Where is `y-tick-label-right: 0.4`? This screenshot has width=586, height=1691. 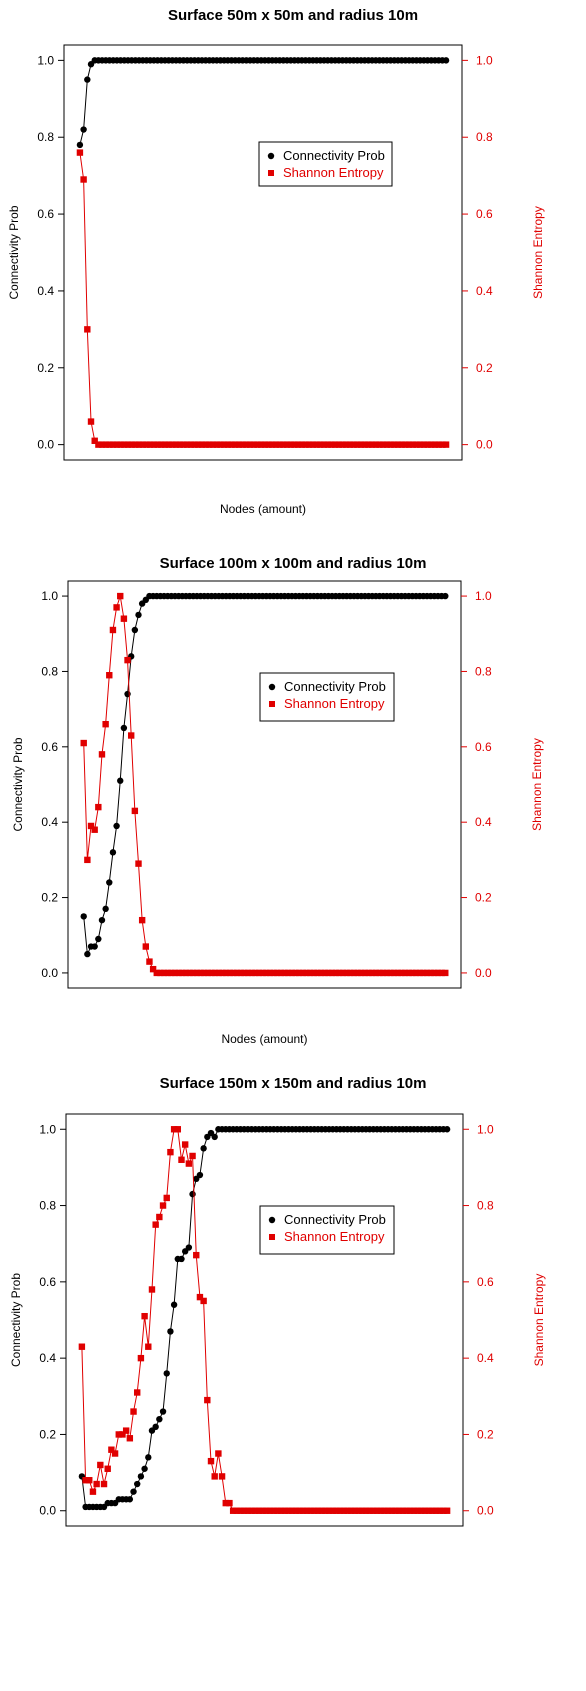 y-tick-label-right: 0.4 is located at coordinates (483, 822).